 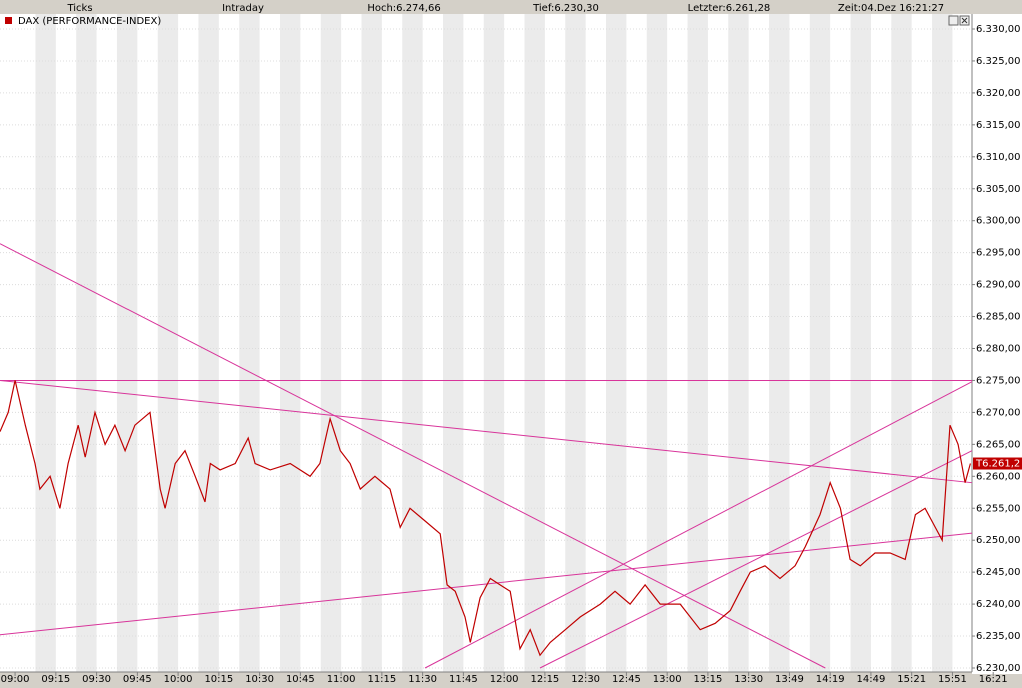 I want to click on x-tick-label: 13:30, so click(x=748, y=679).